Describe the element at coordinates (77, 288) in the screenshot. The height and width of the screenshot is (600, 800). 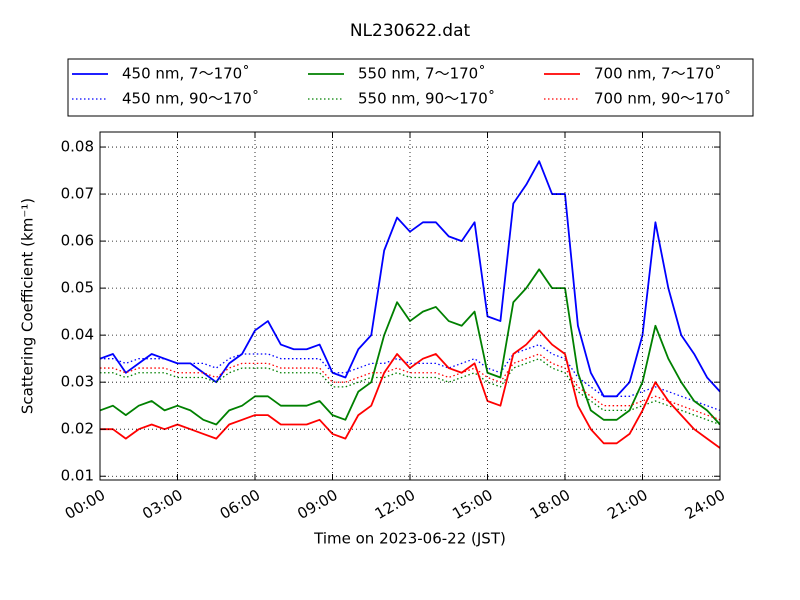
I see `y-tick-label: 0.05` at that location.